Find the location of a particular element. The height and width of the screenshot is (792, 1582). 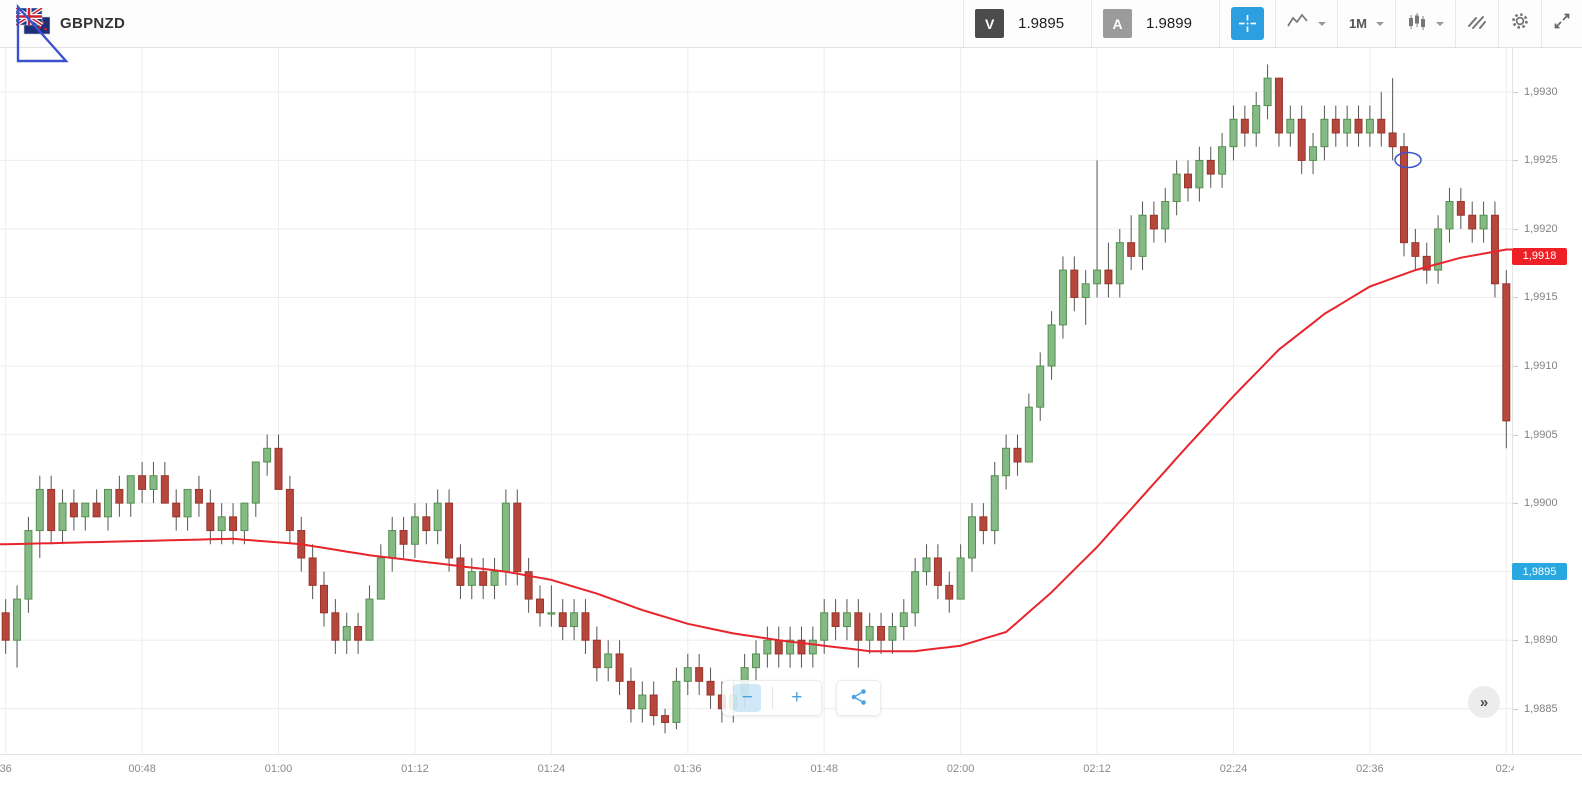

chevron-down-icon is located at coordinates (1440, 23).